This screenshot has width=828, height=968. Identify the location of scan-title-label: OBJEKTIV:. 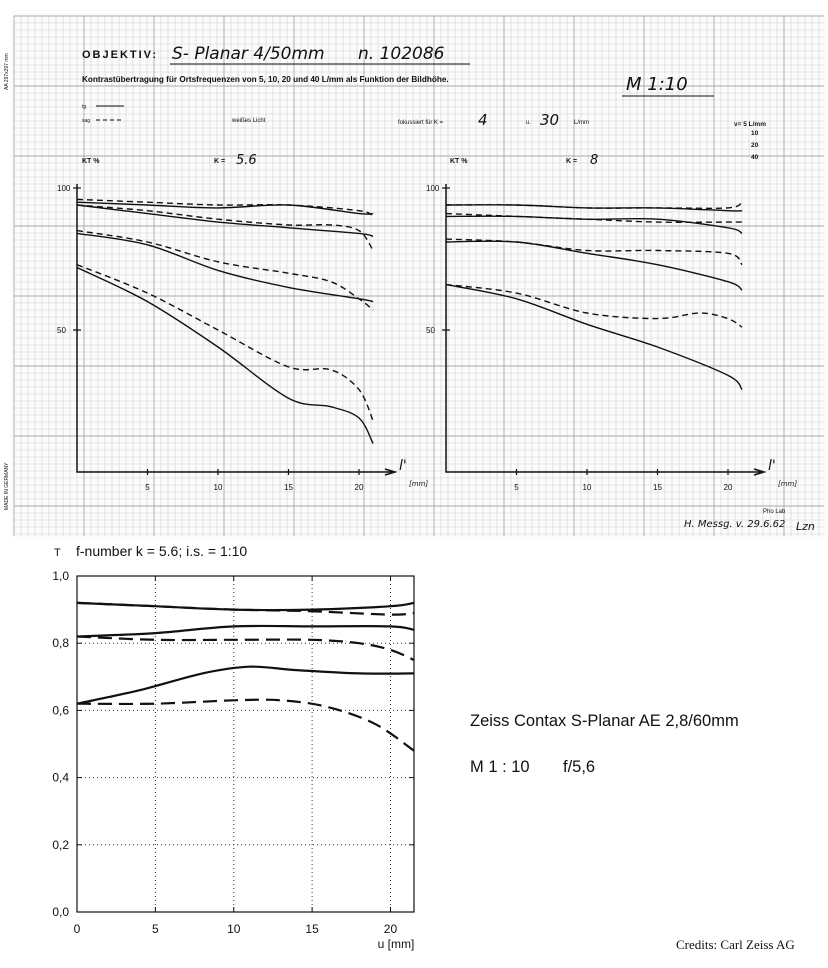
(120, 55).